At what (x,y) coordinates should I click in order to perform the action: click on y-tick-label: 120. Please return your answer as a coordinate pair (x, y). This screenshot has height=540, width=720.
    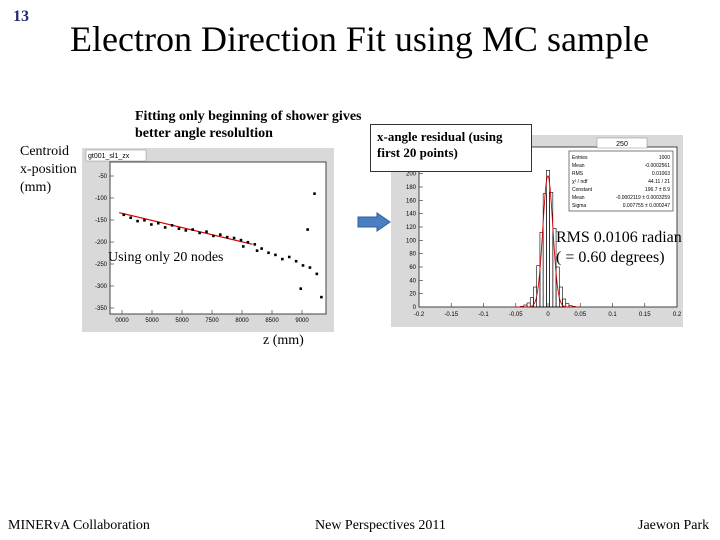
    Looking at the image, I should click on (411, 228).